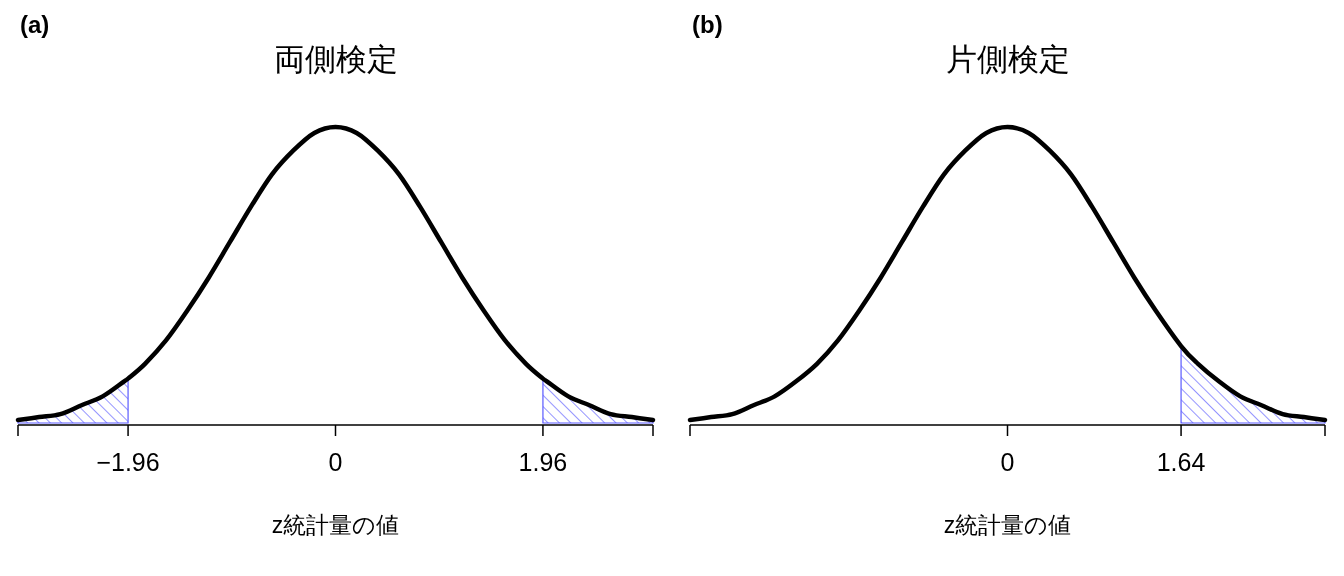 The height and width of the screenshot is (576, 1344). I want to click on chart-title: 両側検定, so click(335, 59).